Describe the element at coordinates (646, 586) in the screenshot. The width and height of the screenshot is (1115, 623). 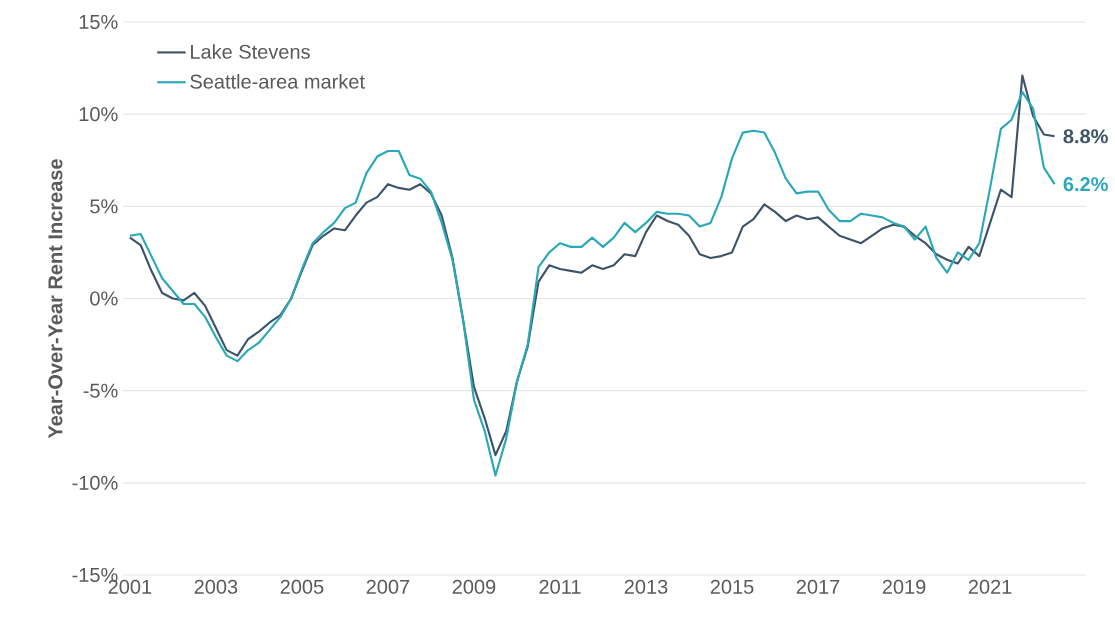
I see `x-tick-label: 2013` at that location.